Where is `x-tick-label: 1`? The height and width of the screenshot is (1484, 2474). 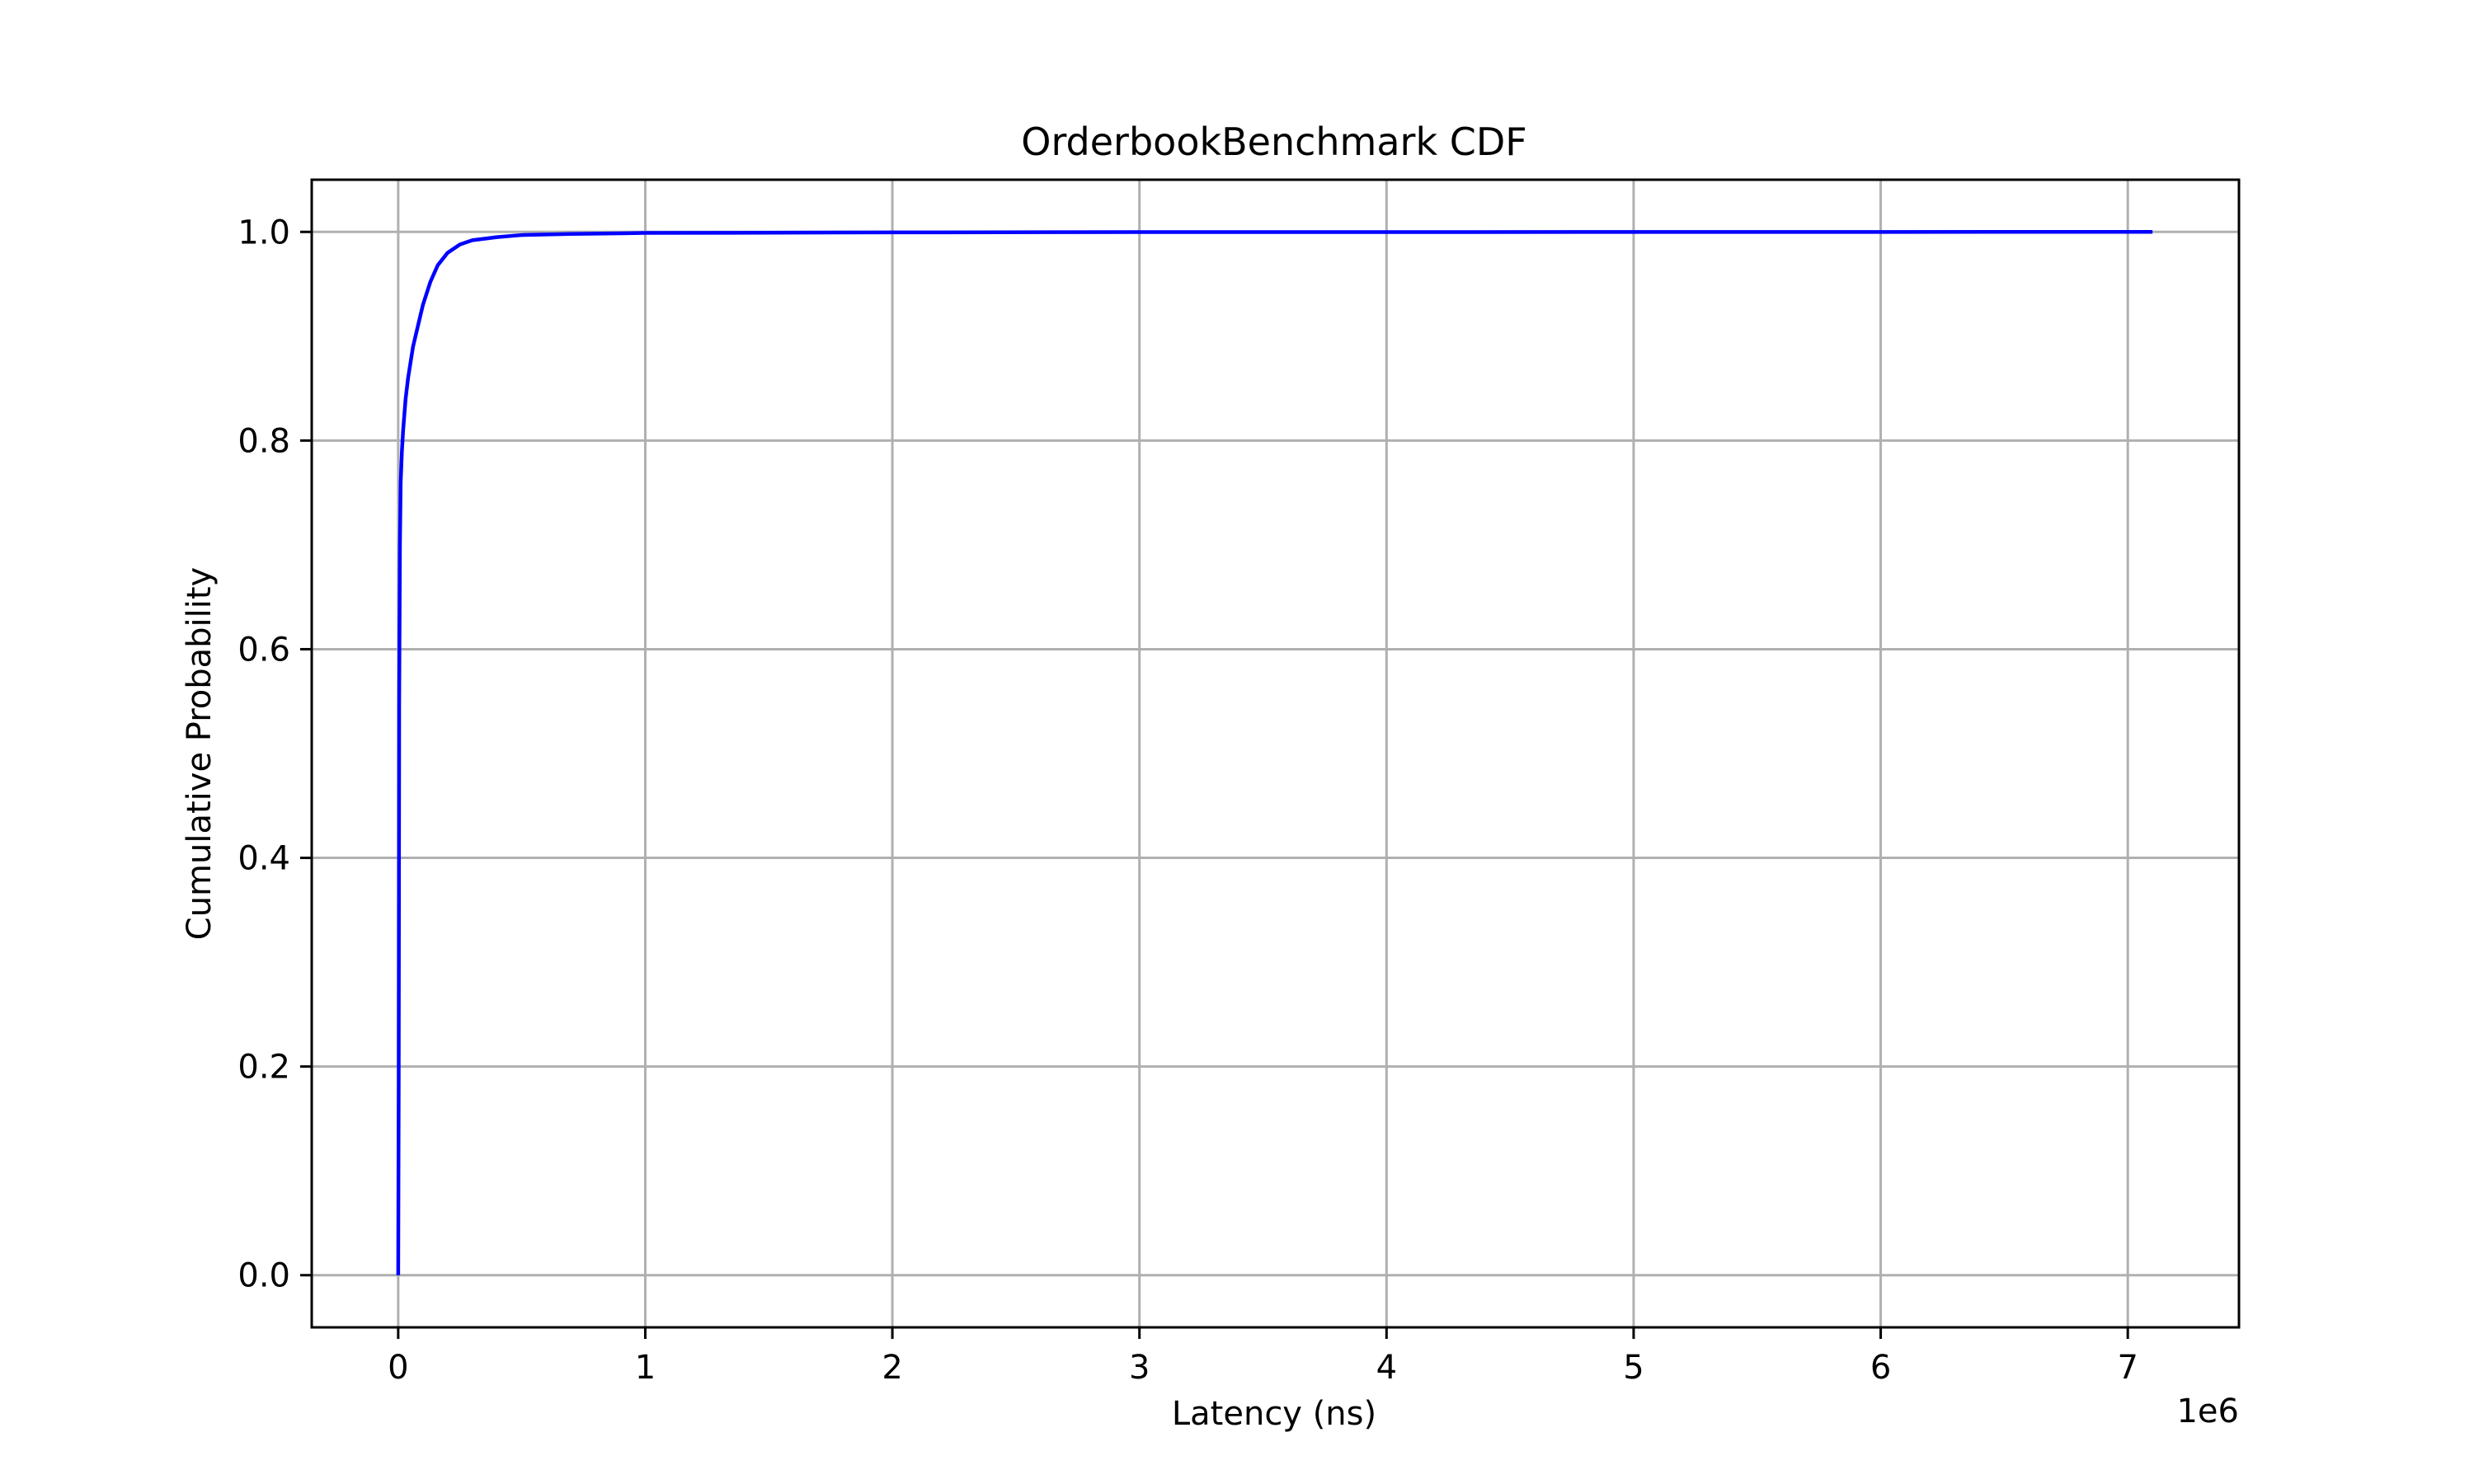
x-tick-label: 1 is located at coordinates (645, 1368).